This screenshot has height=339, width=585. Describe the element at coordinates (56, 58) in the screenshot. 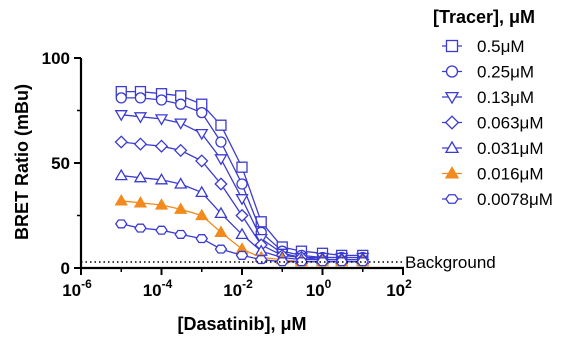

I see `y-tick-label: 100` at that location.